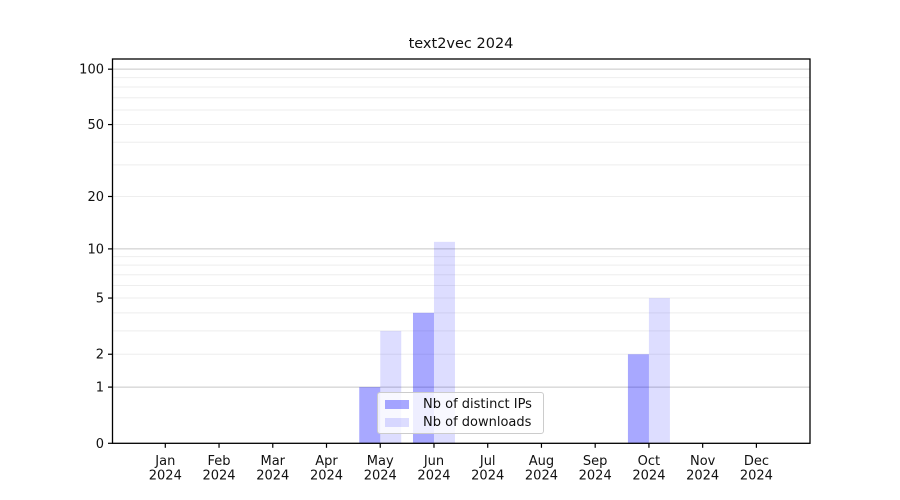 Image resolution: width=900 pixels, height=500 pixels. Describe the element at coordinates (702, 469) in the screenshot. I see `x-tick-label-nov: Nov 2024` at that location.